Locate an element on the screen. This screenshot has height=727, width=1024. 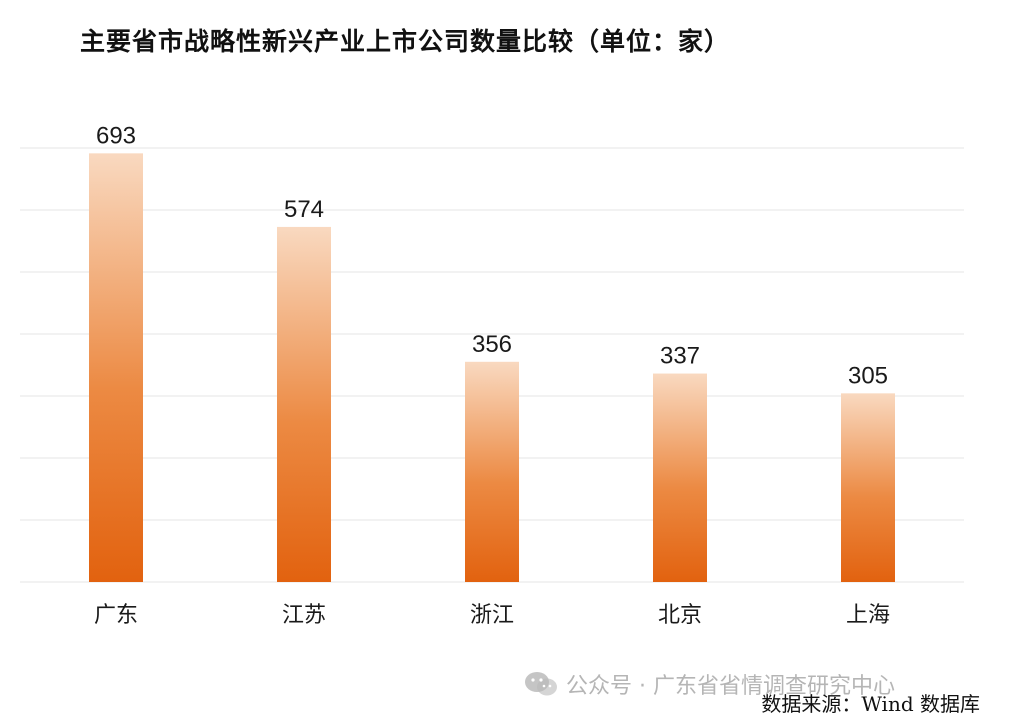
x-tick-labels: 广东 江苏 浙江 北京 上海 is located at coordinates (492, 615).